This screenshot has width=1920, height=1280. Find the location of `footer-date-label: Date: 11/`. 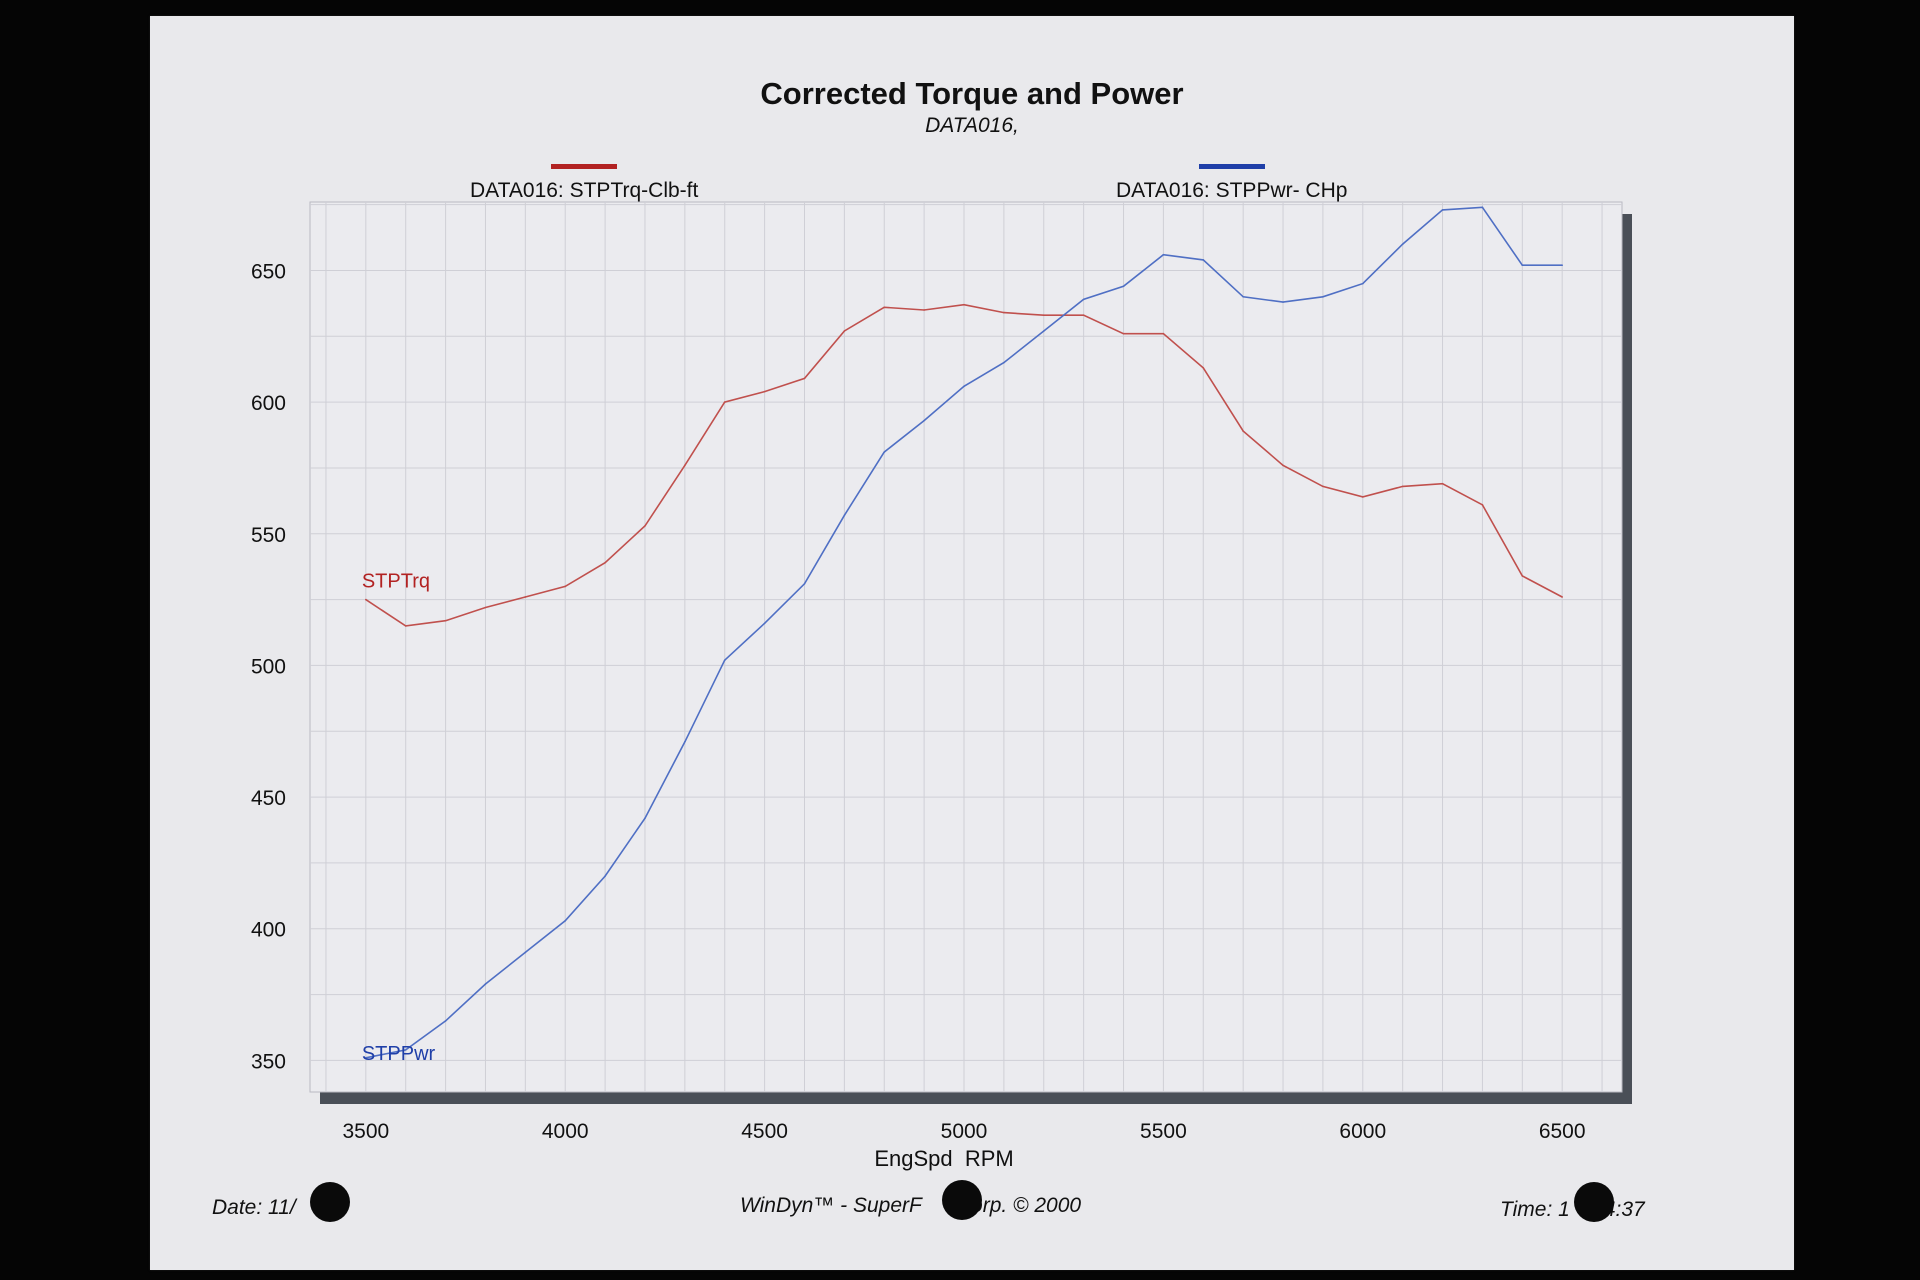

footer-date-label: Date: 11/ is located at coordinates (254, 1207).